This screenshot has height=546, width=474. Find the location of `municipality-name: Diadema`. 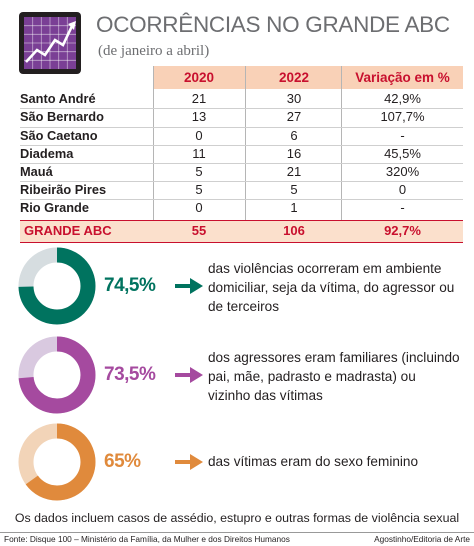

municipality-name: Diadema is located at coordinates (47, 153).